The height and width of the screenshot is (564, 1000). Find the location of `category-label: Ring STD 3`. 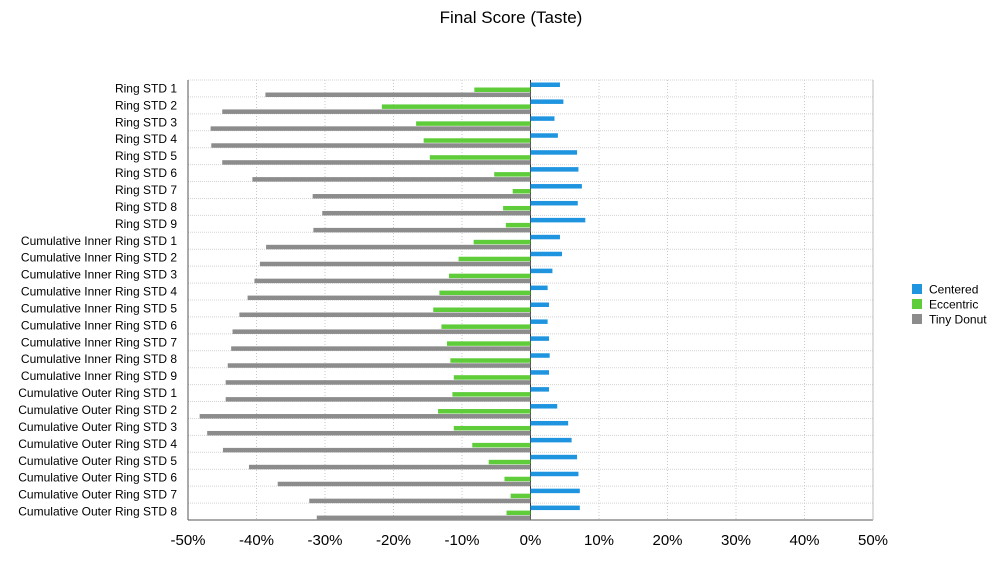

category-label: Ring STD 3 is located at coordinates (146, 122).